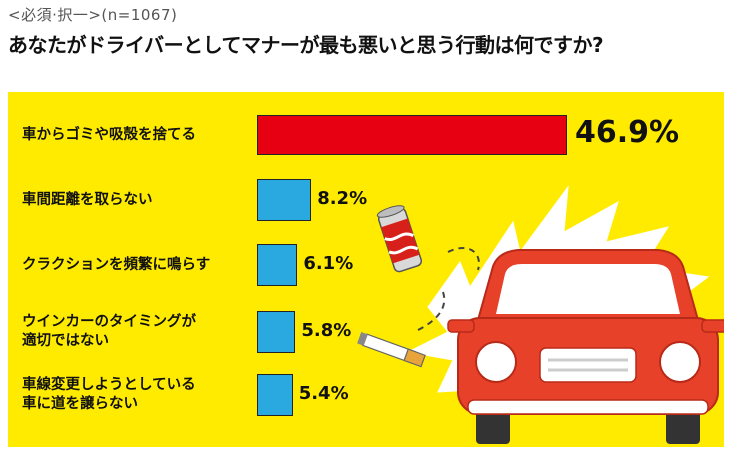  Describe the element at coordinates (109, 331) in the screenshot. I see `category-label: ウインカーのタイミングが 適切ではない` at that location.